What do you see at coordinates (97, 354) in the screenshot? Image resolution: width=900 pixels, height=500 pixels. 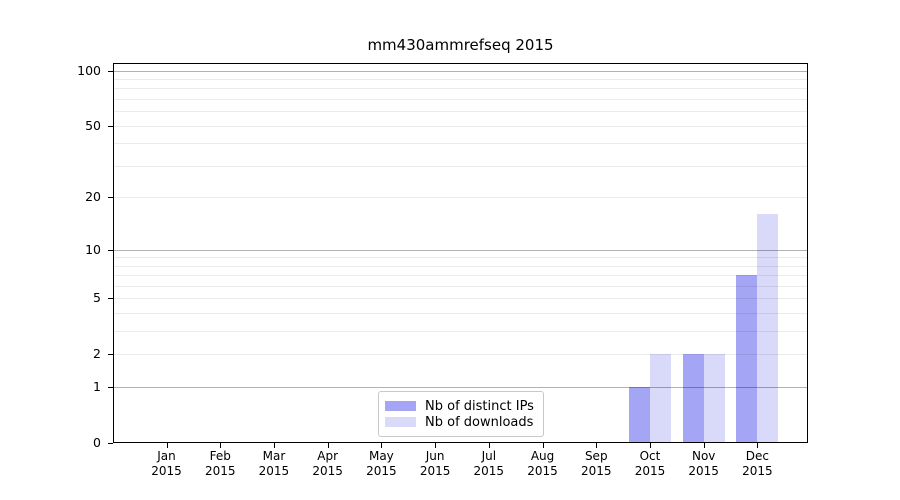 I see `y-tick-label: 2` at bounding box center [97, 354].